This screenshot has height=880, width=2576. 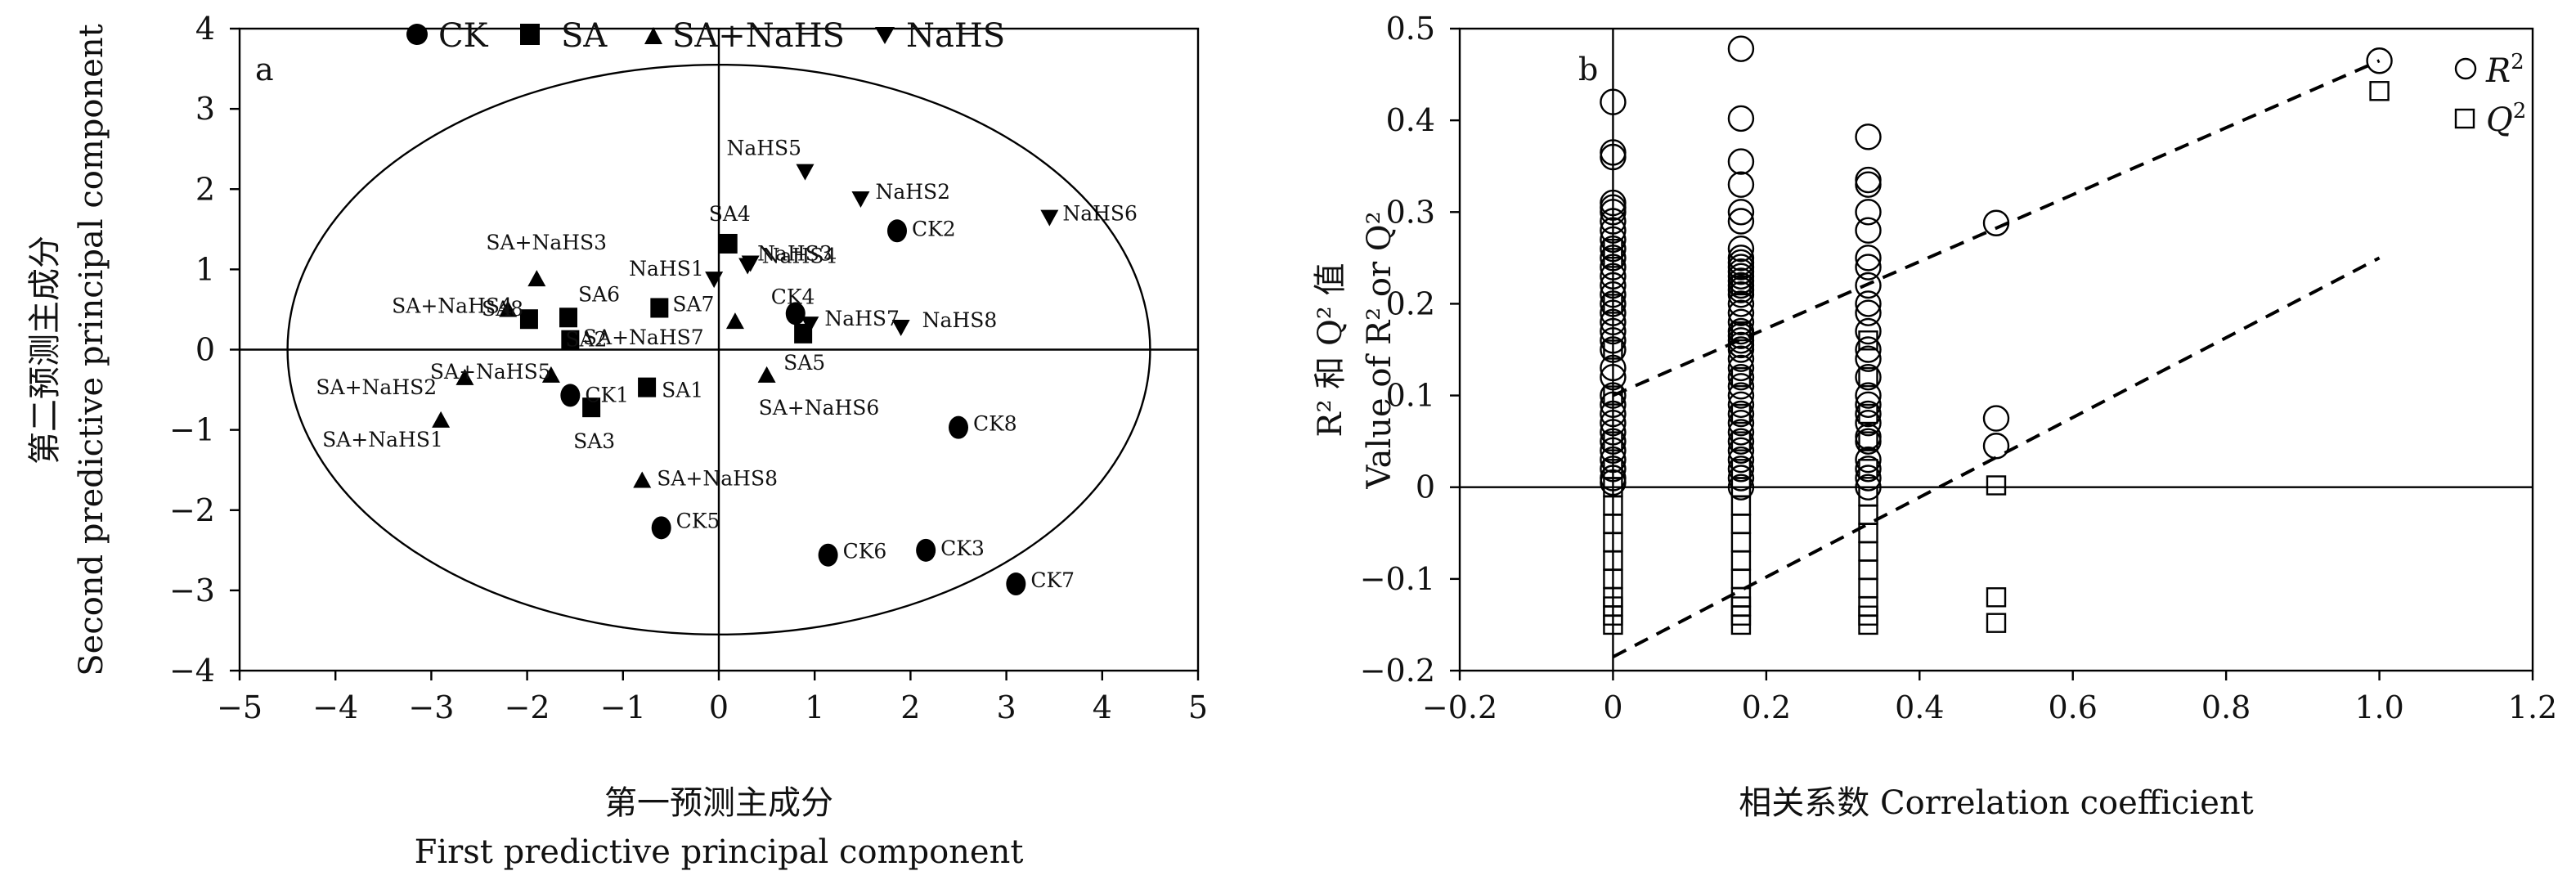 What do you see at coordinates (508, 308) in the screenshot?
I see `point-sa-nahs4` at bounding box center [508, 308].